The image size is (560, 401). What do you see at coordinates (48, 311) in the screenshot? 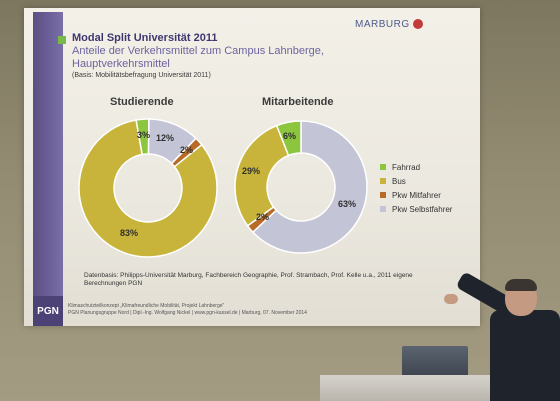
I see `pgn-logo: PGN` at bounding box center [48, 311].